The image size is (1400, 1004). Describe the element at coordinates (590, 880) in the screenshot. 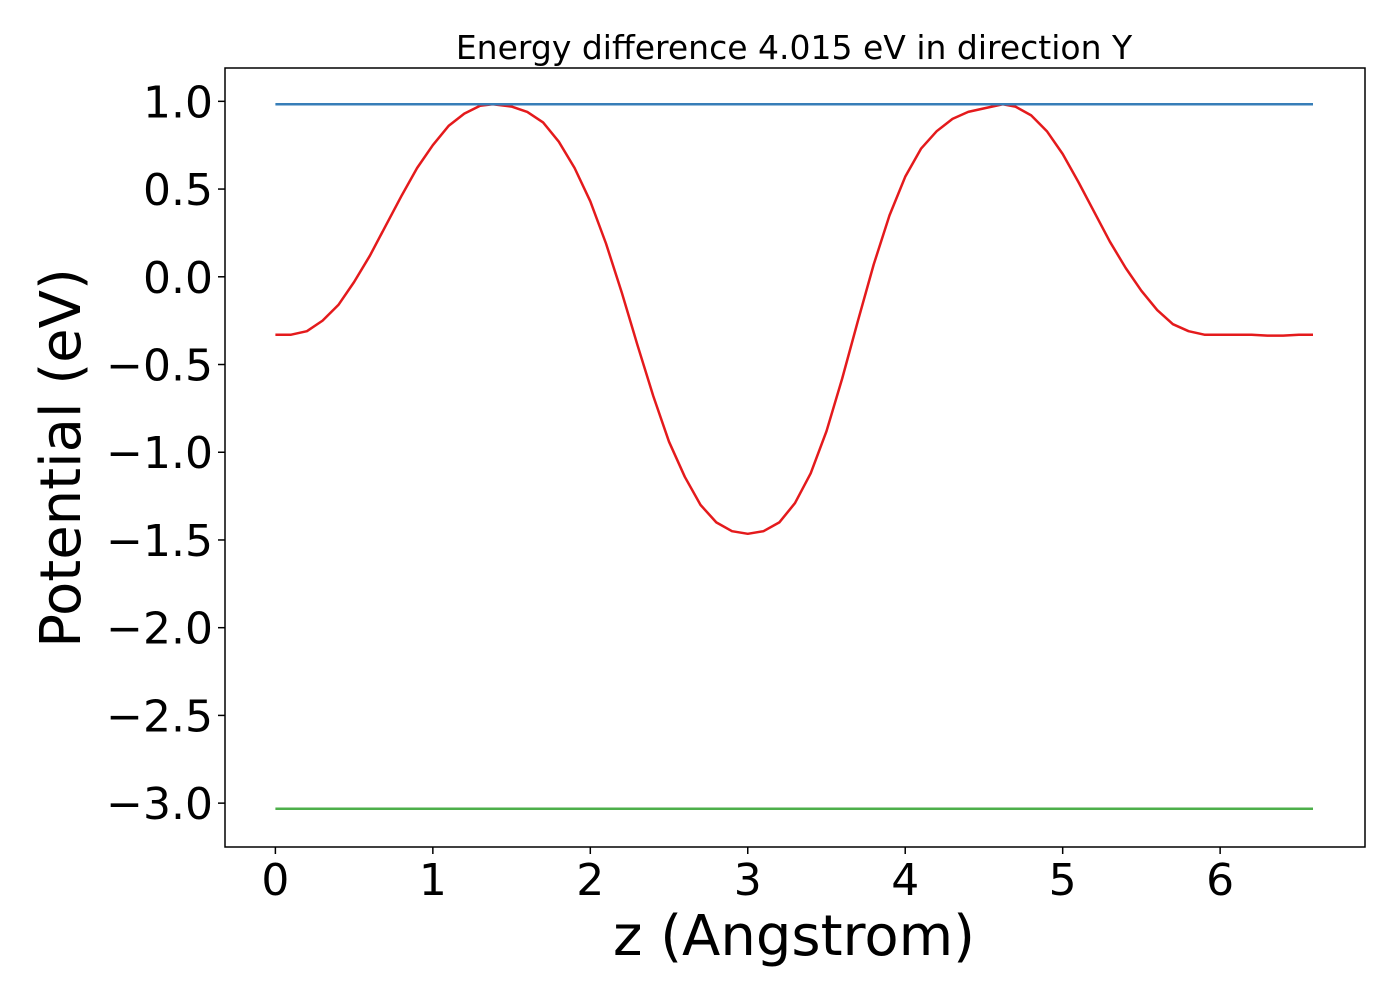

I see `x-tick-label: 2` at that location.